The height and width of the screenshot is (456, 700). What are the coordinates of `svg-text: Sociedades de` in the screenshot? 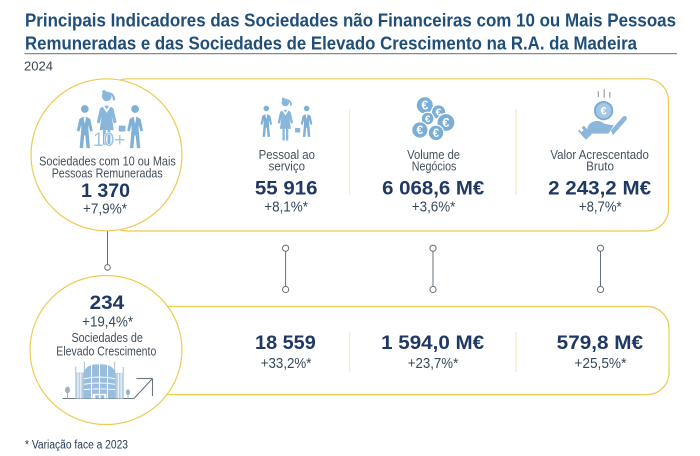 It's located at (107, 338).